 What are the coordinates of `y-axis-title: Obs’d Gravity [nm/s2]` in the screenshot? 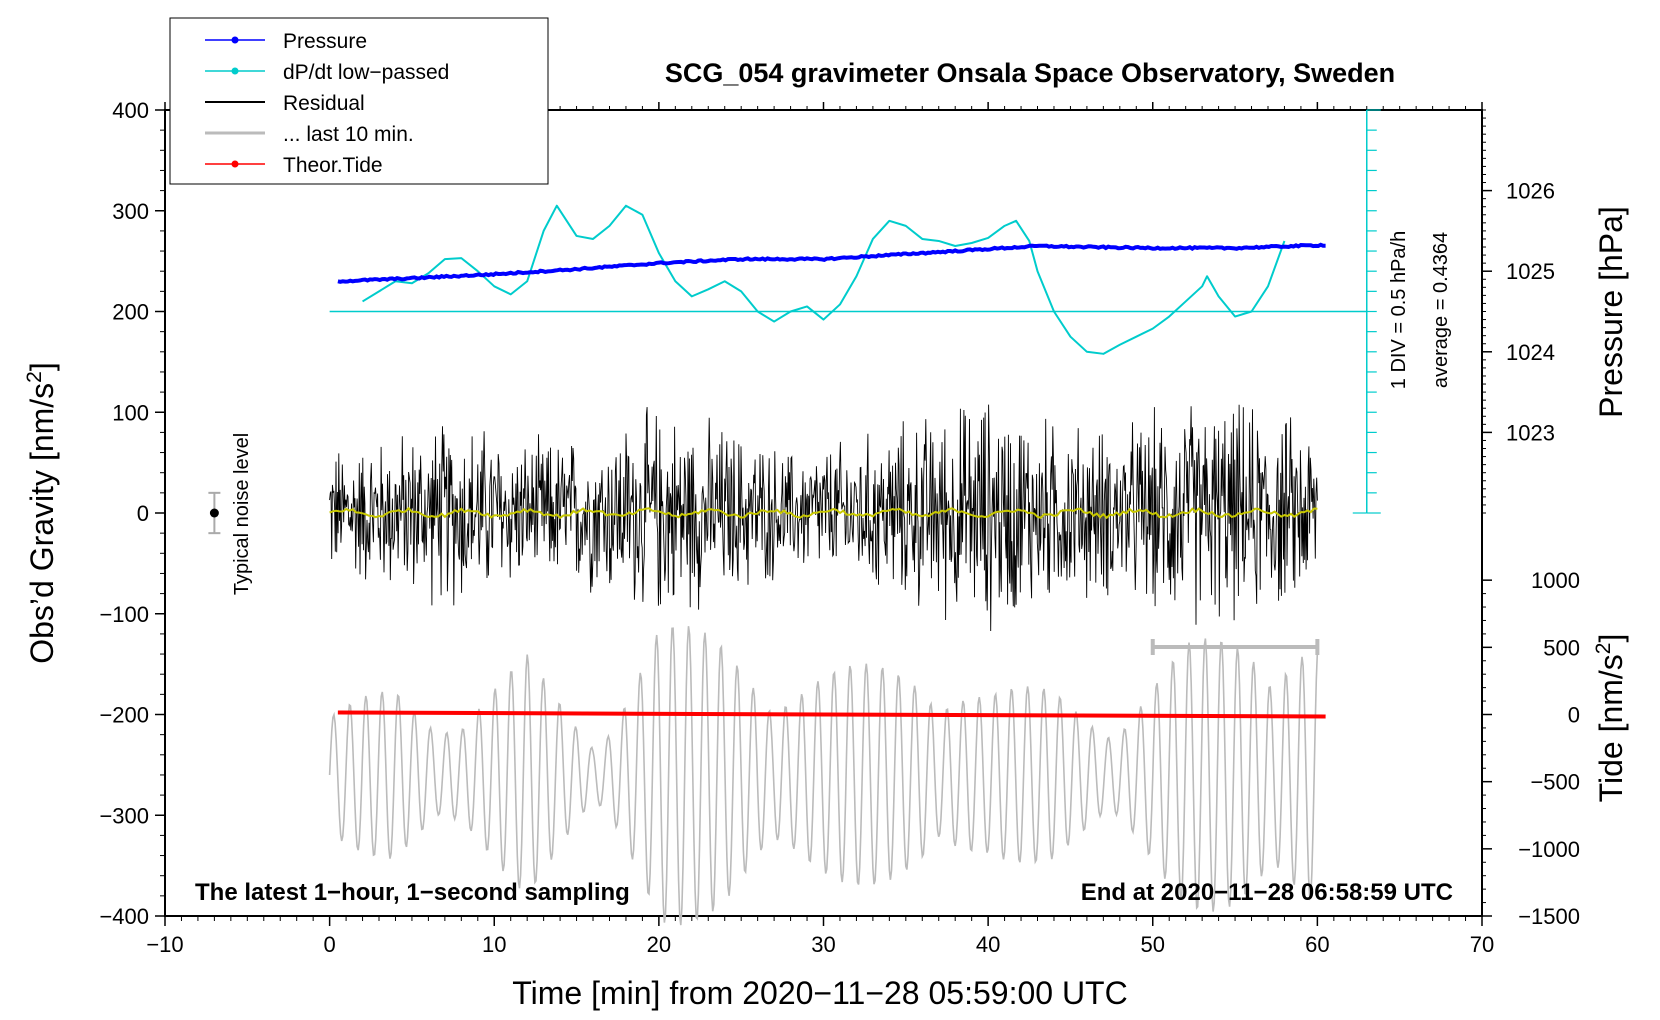 It's located at (41, 513).